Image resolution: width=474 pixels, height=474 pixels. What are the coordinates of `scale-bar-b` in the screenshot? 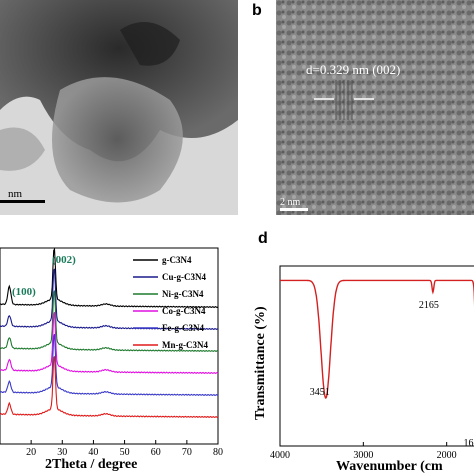 It's located at (294, 209).